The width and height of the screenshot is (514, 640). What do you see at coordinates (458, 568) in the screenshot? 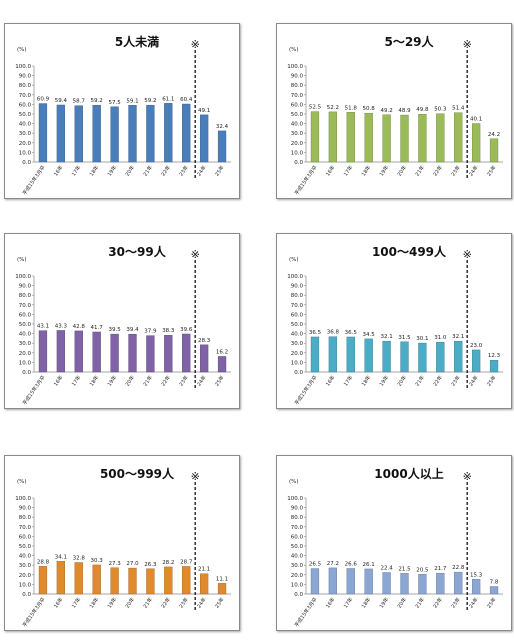
I see `data-label: 22.8` at bounding box center [458, 568].